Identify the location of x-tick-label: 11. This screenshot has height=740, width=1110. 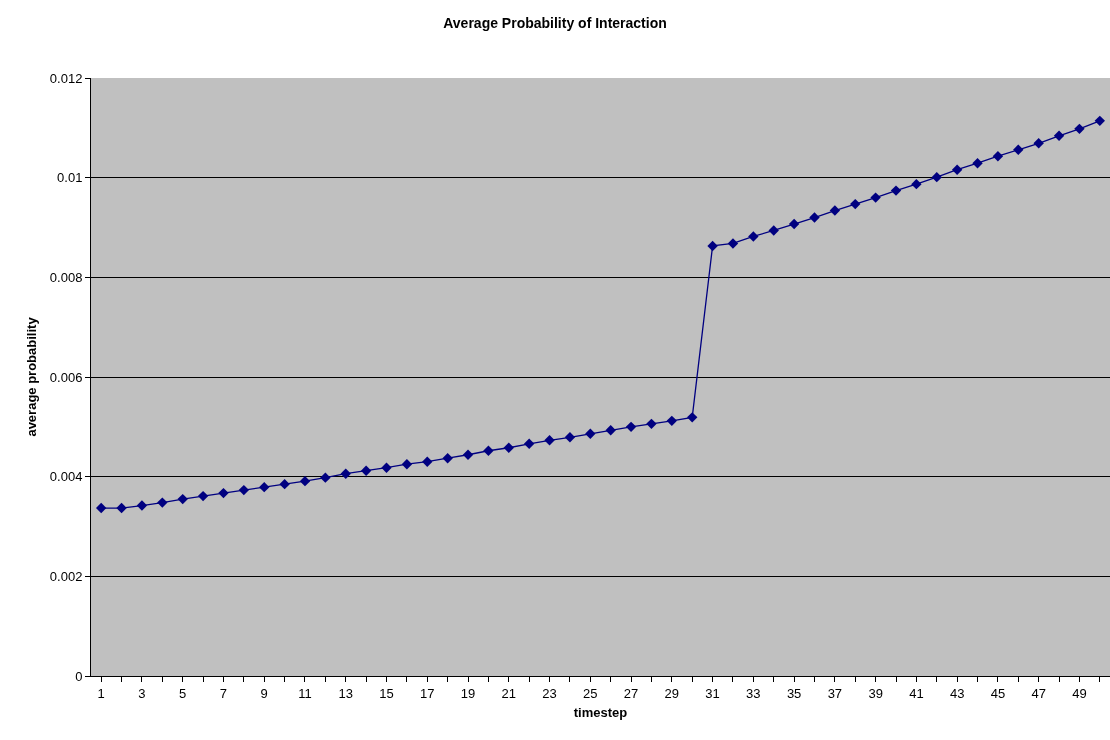
(305, 693).